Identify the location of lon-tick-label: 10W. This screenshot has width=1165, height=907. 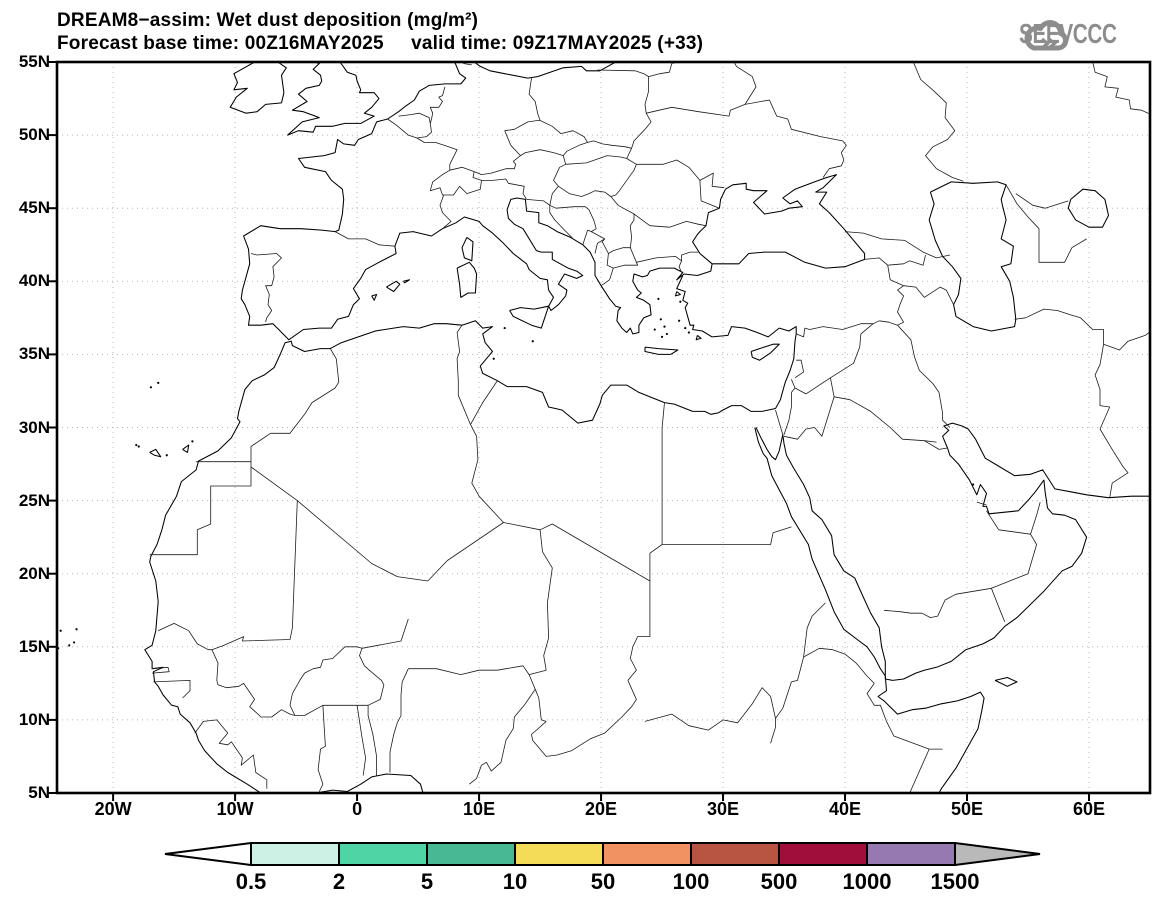
(235, 809).